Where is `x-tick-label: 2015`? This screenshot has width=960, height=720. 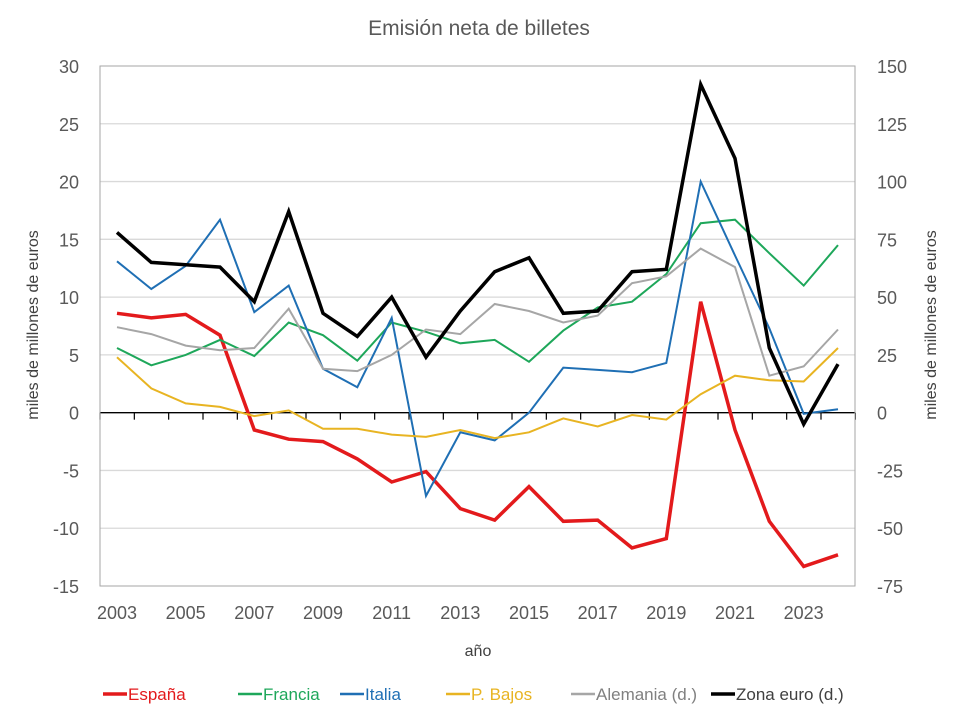
x-tick-label: 2015 is located at coordinates (529, 613).